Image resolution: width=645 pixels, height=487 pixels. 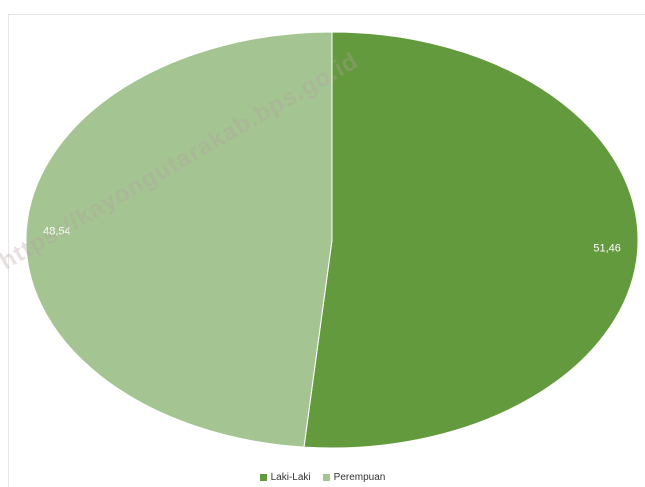 I want to click on frame-border-left, so click(x=8, y=250).